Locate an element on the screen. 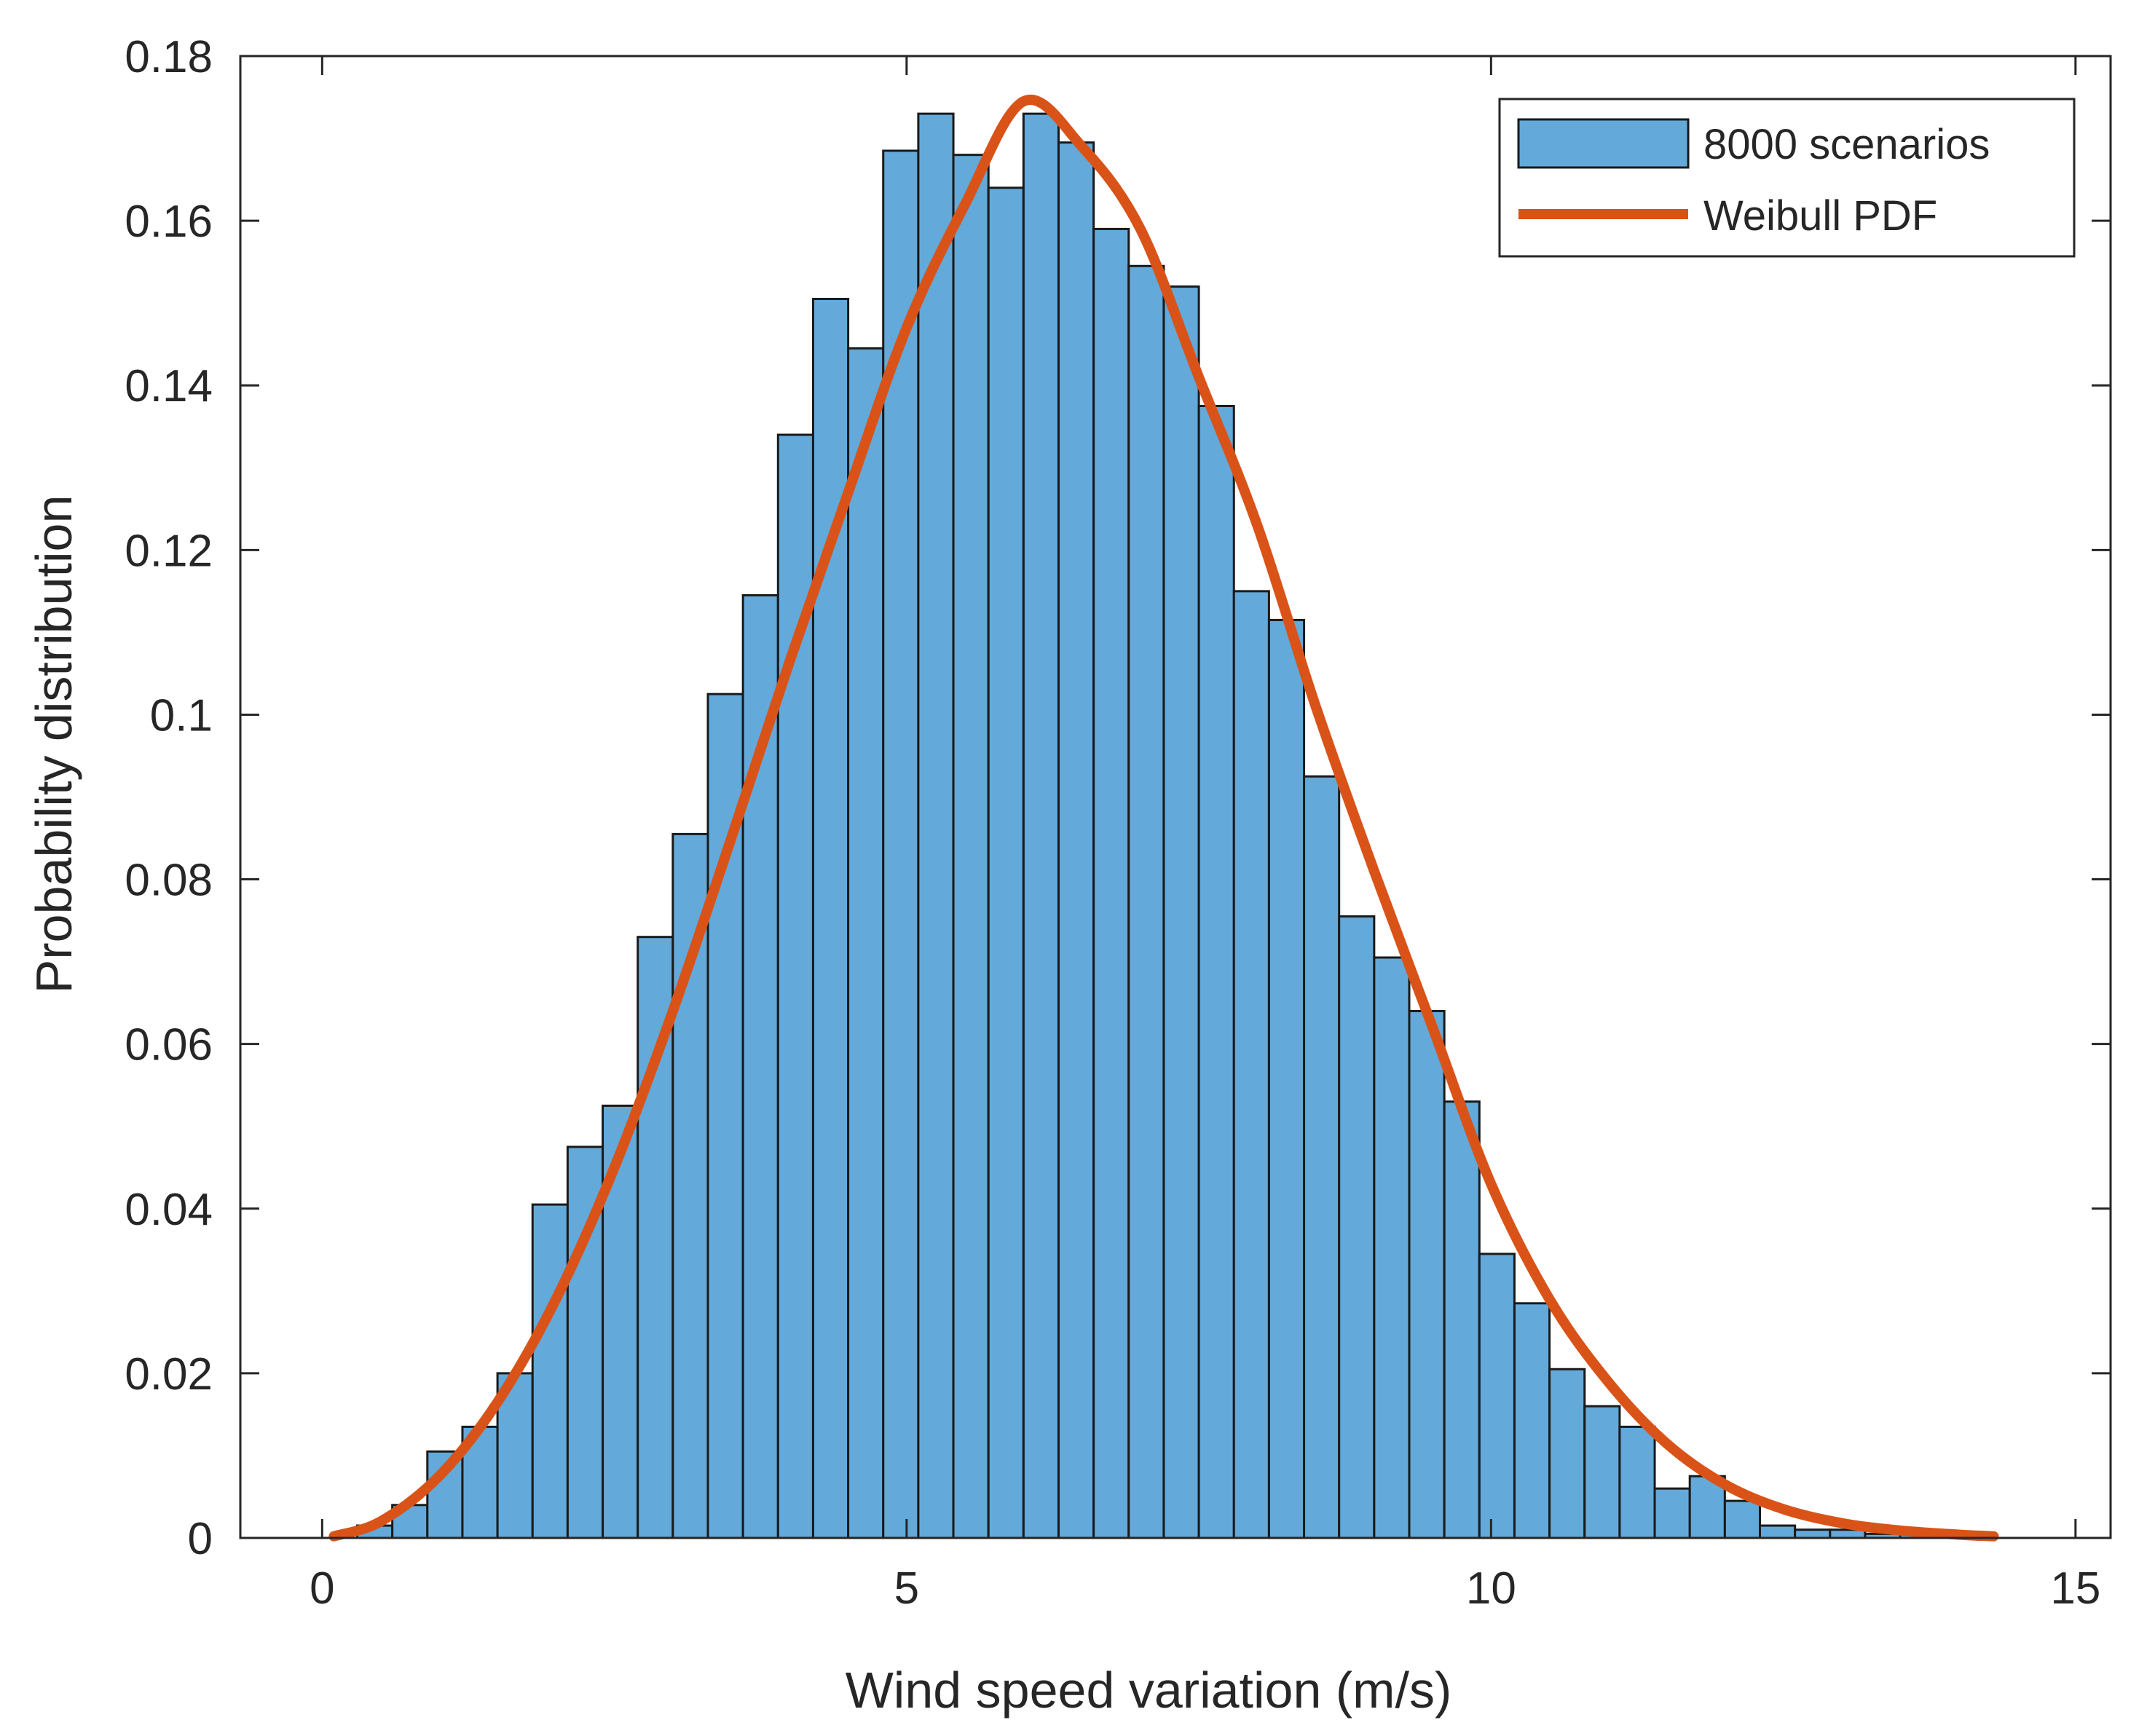 This screenshot has width=2147, height=1736. y-tick-label: 0.06 is located at coordinates (169, 1045).